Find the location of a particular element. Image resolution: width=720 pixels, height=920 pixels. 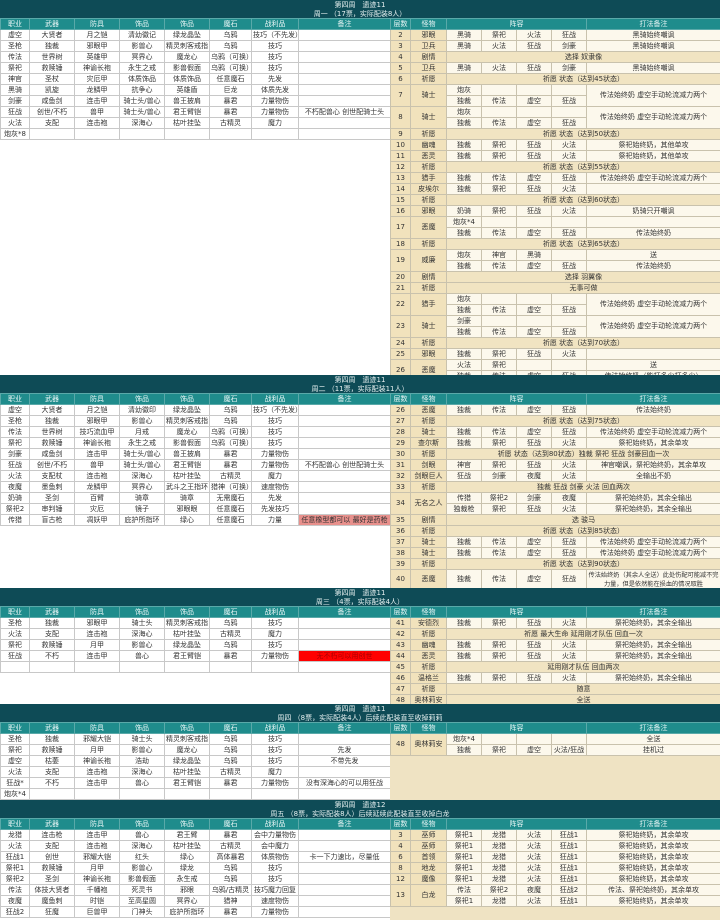

gear-cell: 邪耀大铠 is located at coordinates (97, 739).